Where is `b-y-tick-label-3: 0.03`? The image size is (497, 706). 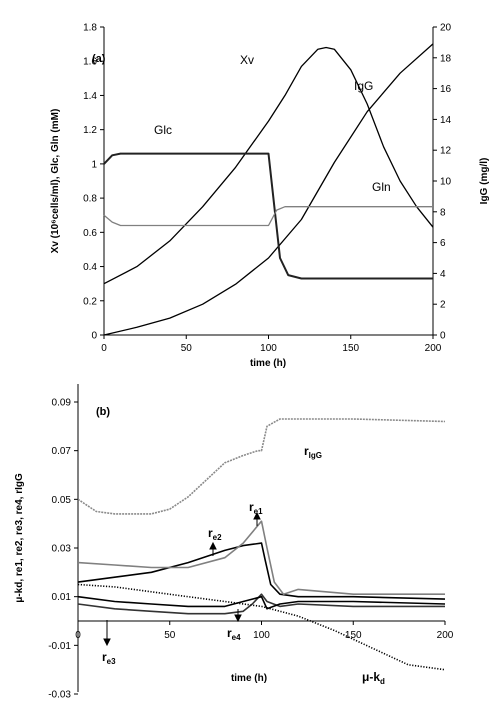 b-y-tick-label-3: 0.03 is located at coordinates (62, 549).